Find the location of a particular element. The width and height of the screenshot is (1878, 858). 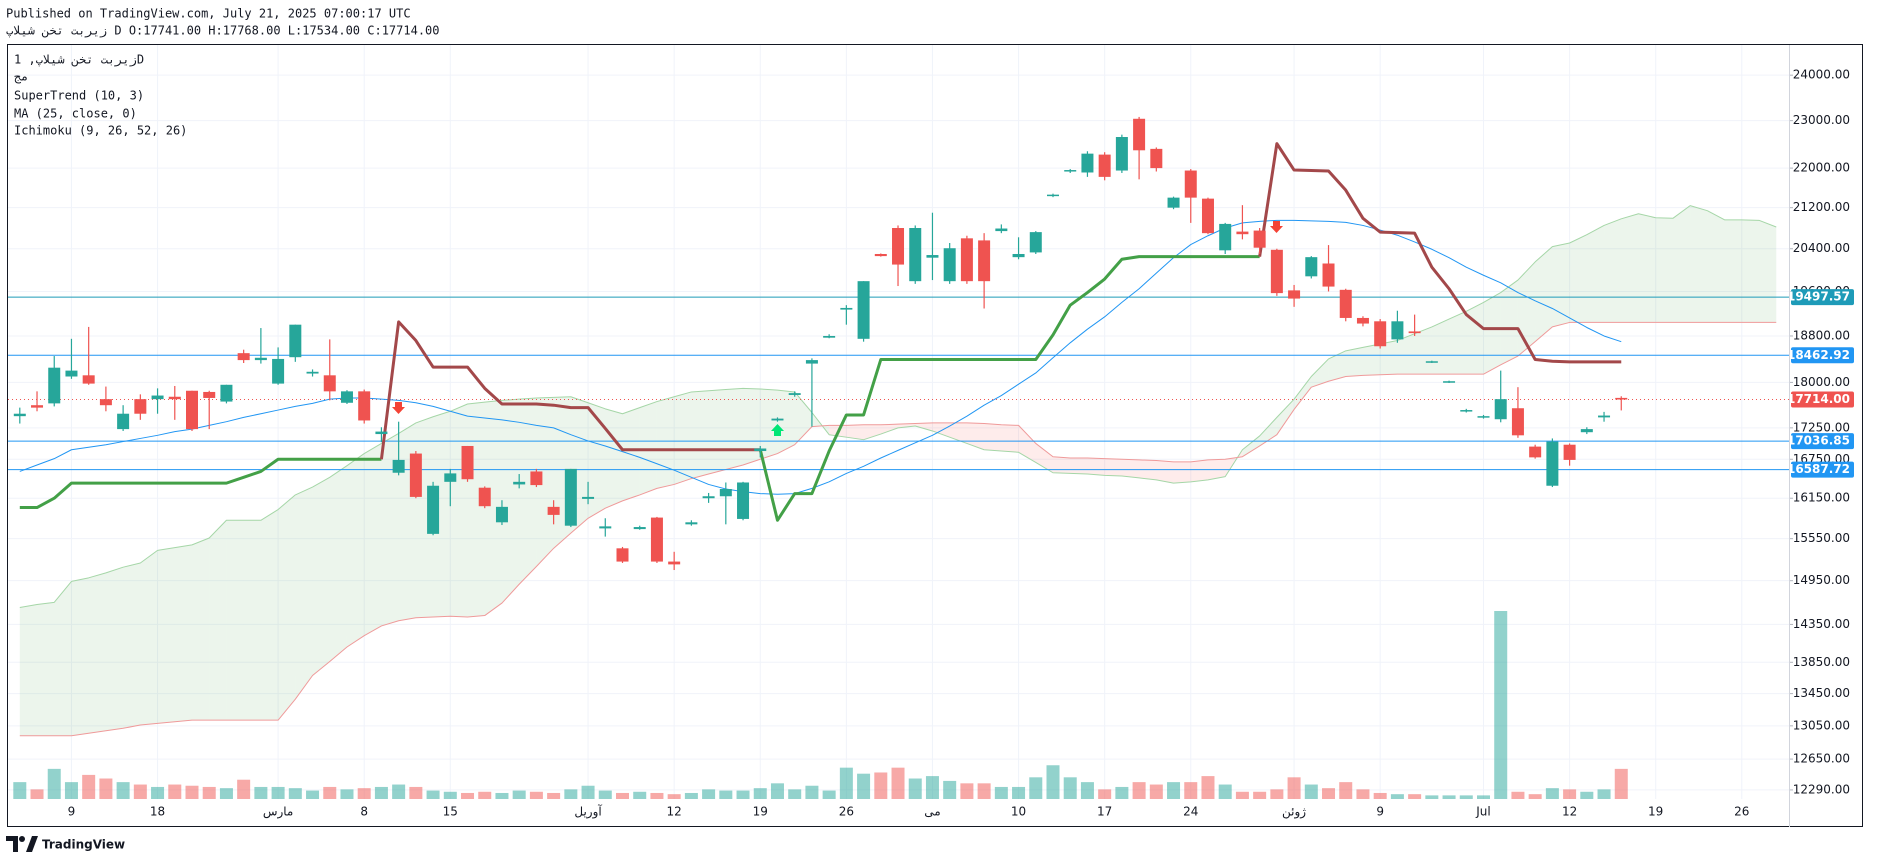

x-tick-label: 12 is located at coordinates (1569, 812).